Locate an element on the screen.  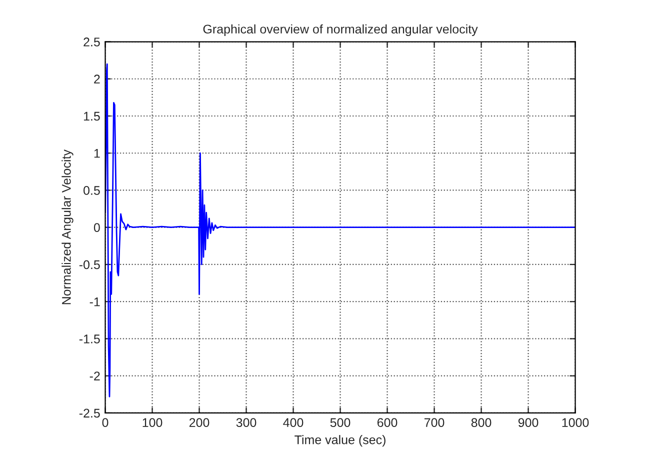
y-tick-label: -2.5 is located at coordinates (89, 413).